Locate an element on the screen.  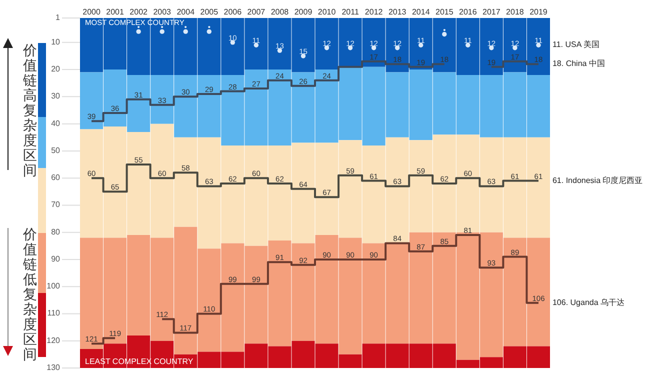
x-tick-label: 2003 is located at coordinates (162, 12).